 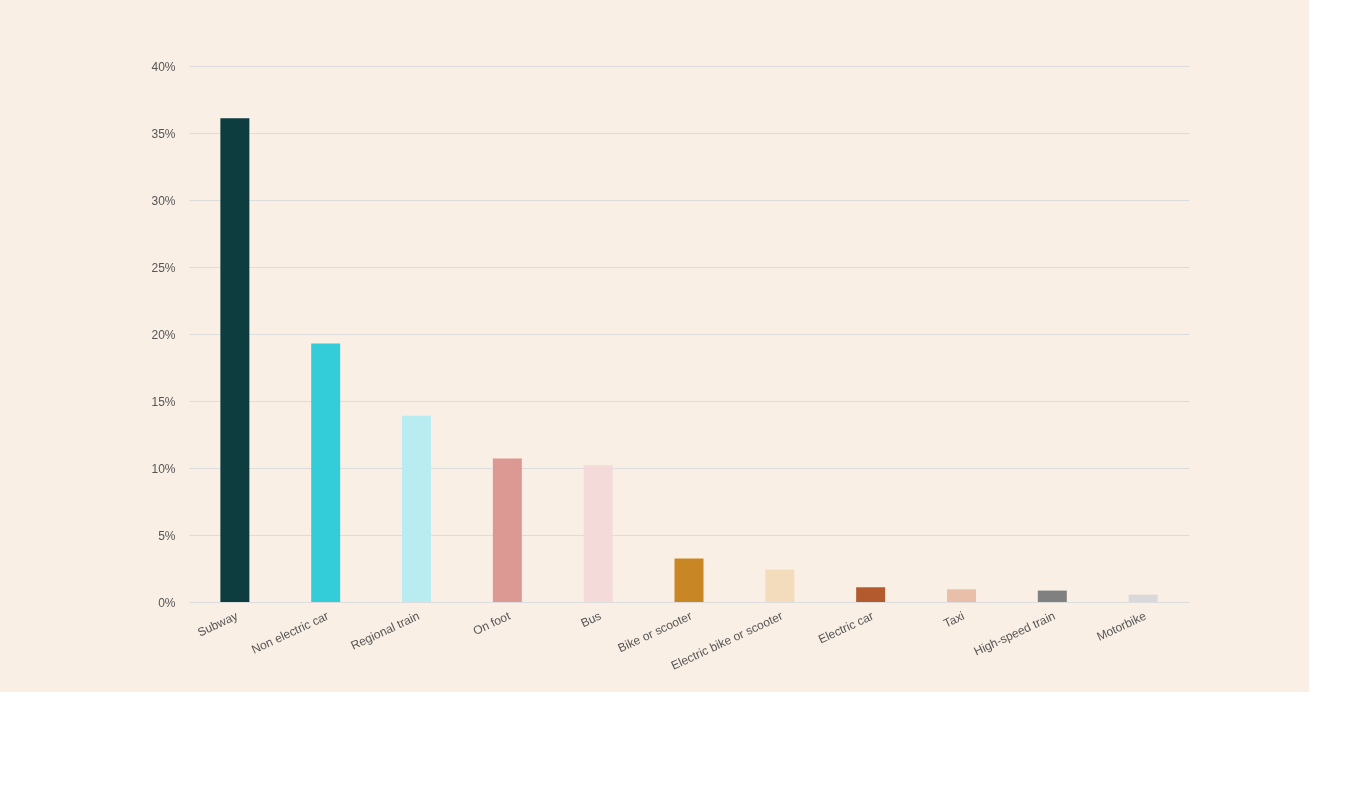 I want to click on x-tick-label: Bus, so click(x=591, y=619).